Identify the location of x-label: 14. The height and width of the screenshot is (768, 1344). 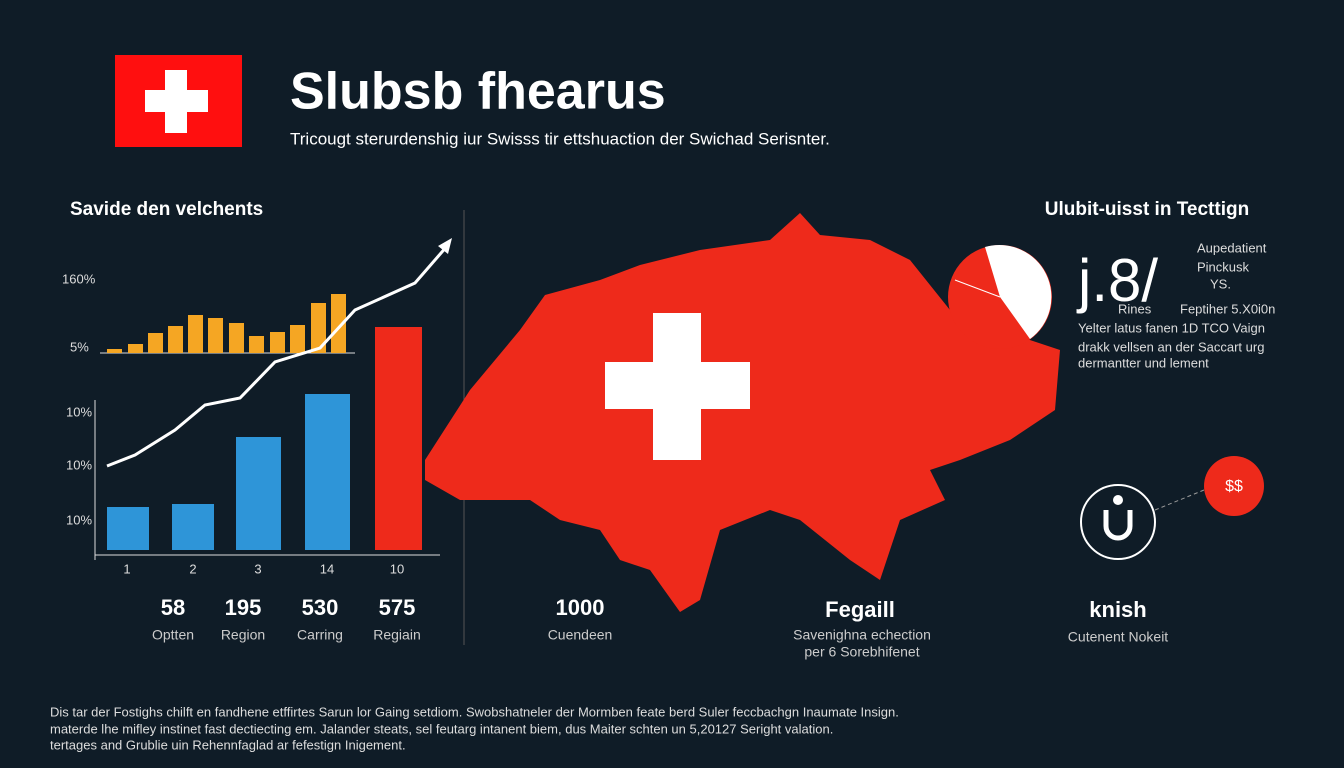
(327, 568).